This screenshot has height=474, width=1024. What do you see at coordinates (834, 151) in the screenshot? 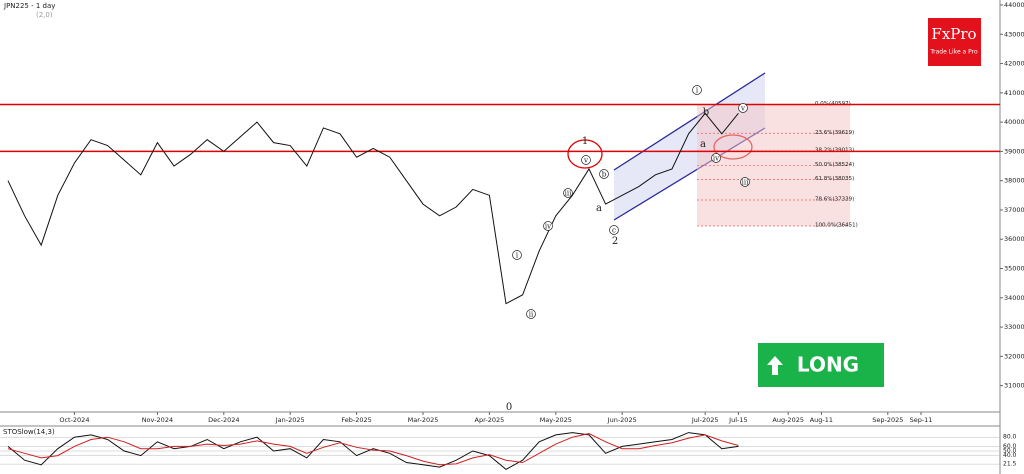
I see `fib-label: 38.2%(39013)` at bounding box center [834, 151].